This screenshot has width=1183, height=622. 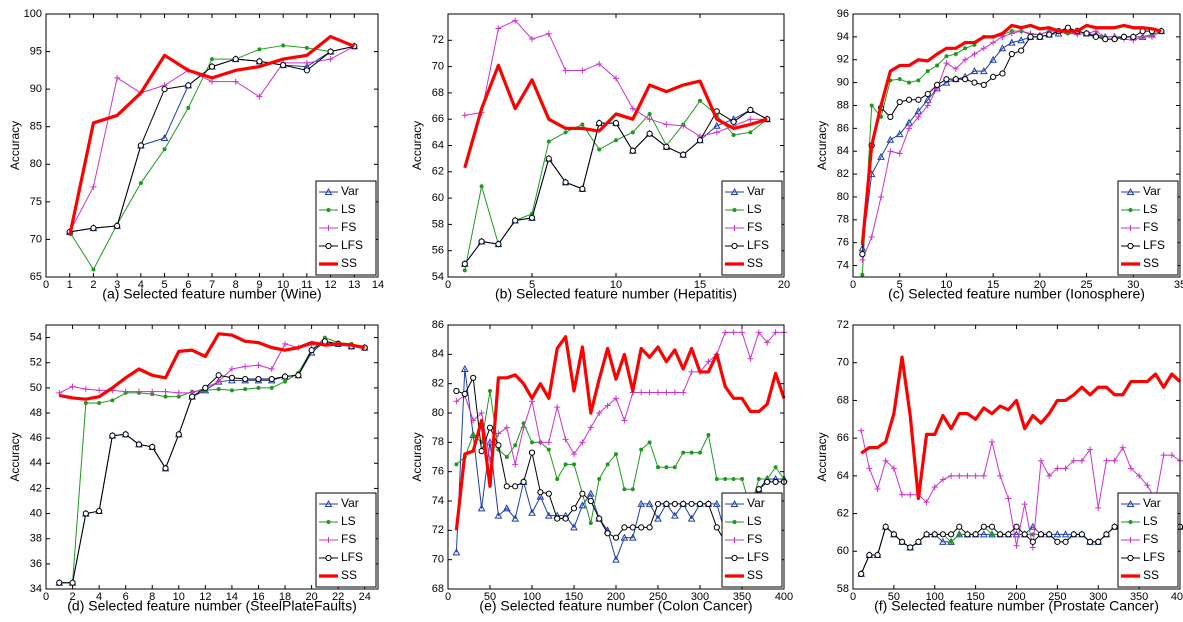 I want to click on legend-label: FS, so click(x=754, y=539).